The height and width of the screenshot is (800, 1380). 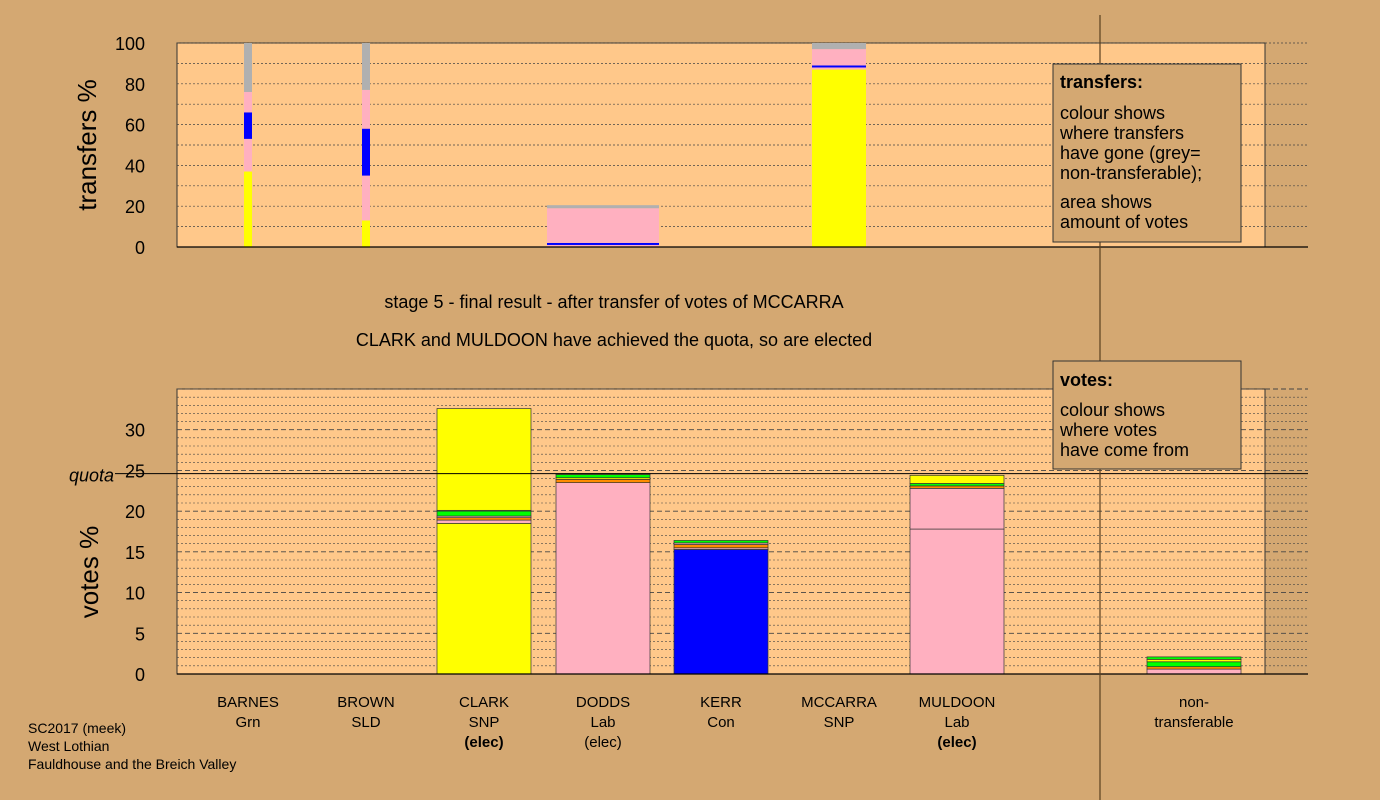 I want to click on y-tick-label: 15, so click(x=135, y=553).